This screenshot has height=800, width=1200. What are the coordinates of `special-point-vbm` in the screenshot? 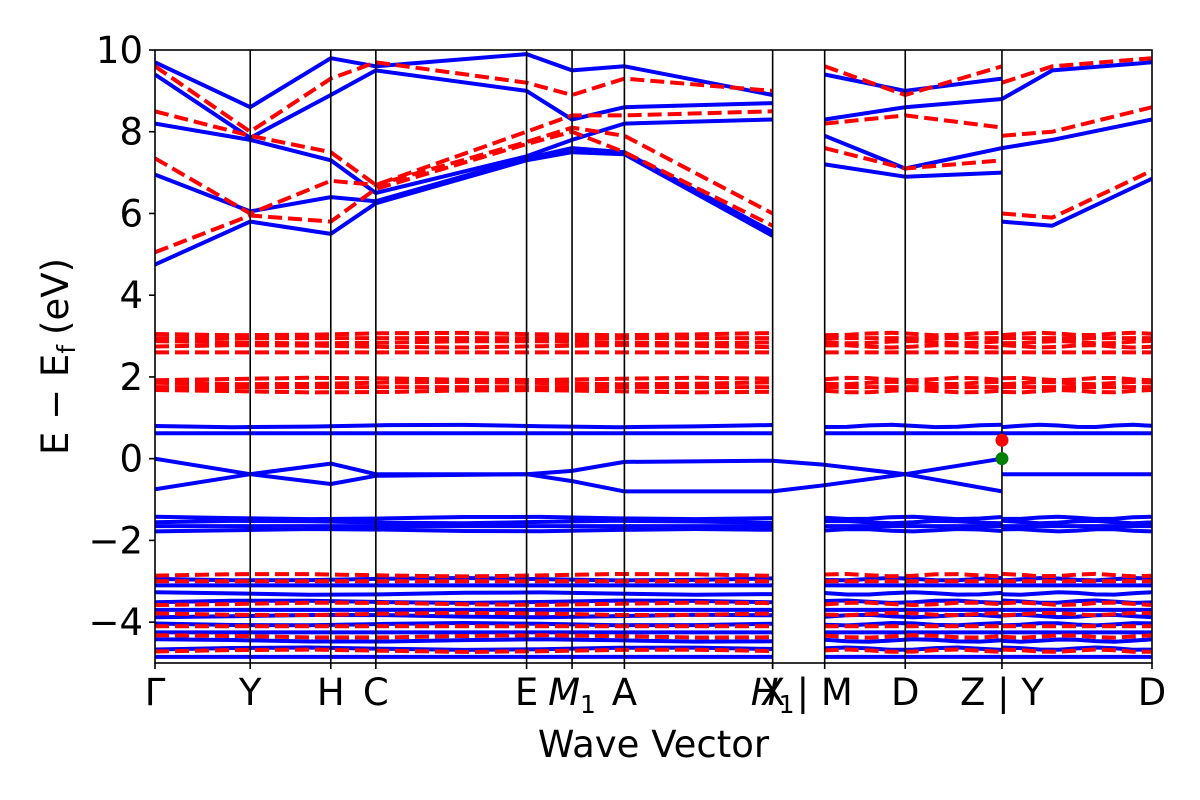 It's located at (1002, 459).